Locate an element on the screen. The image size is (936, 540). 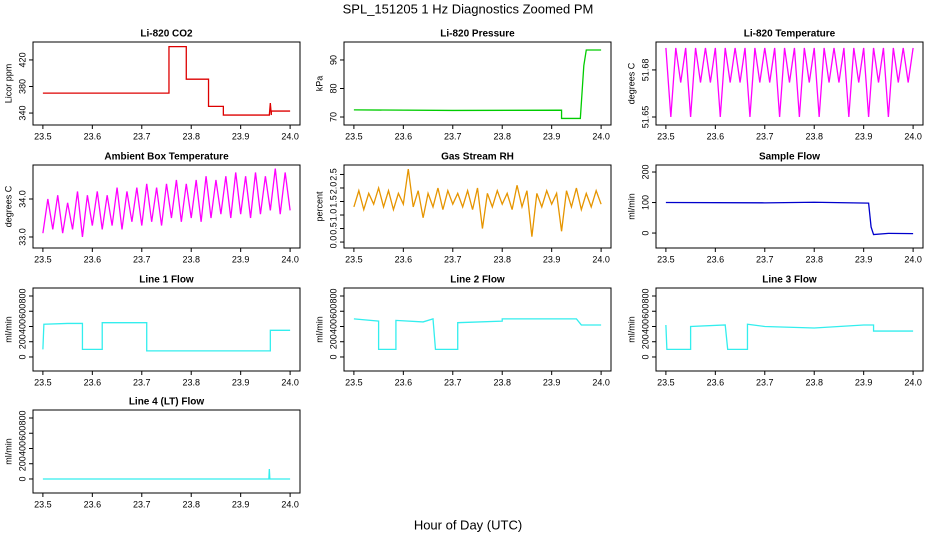
figure-title: SPL_151205 1 Hz Diagnostics Zoomed PM is located at coordinates (468, 8).